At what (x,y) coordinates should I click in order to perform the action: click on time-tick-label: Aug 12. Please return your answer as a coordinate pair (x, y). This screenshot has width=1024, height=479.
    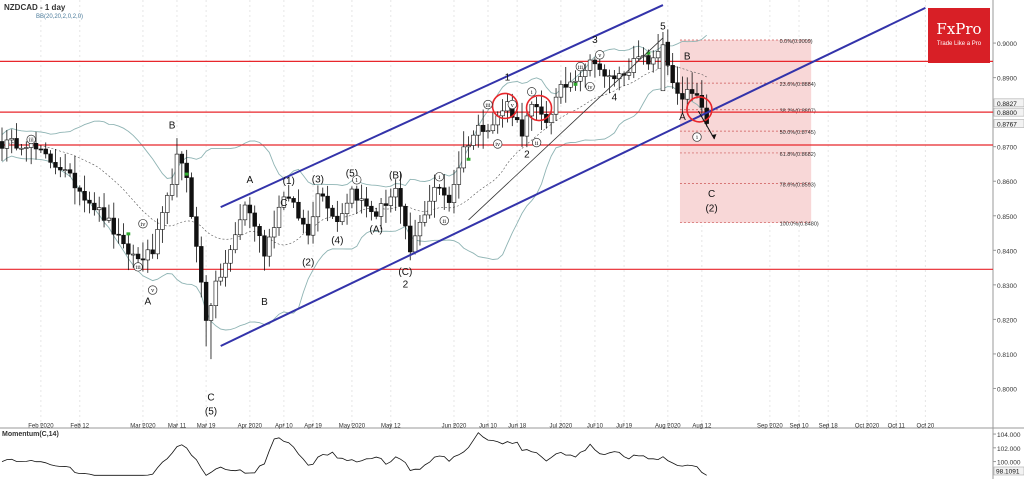
    Looking at the image, I should click on (702, 427).